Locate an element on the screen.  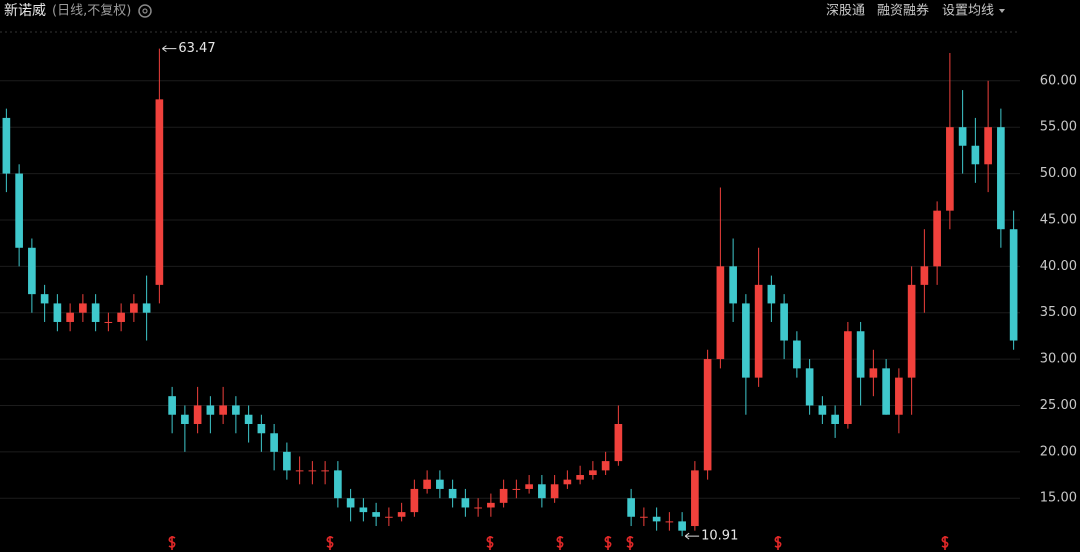
toolbar-button: 融资融券 is located at coordinates (903, 11).